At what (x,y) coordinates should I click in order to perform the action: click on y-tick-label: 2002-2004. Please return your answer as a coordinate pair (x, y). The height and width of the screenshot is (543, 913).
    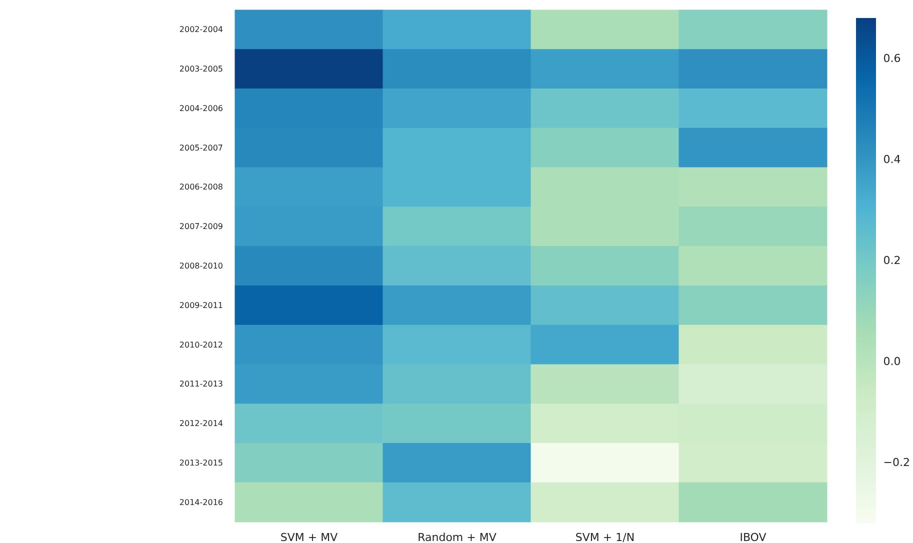
    Looking at the image, I should click on (201, 29).